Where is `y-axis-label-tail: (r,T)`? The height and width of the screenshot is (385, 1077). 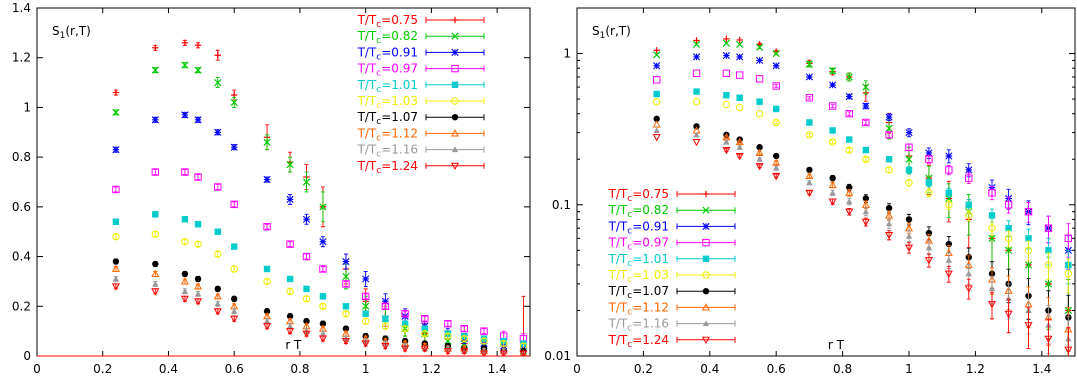 y-axis-label-tail: (r,T) is located at coordinates (617, 31).